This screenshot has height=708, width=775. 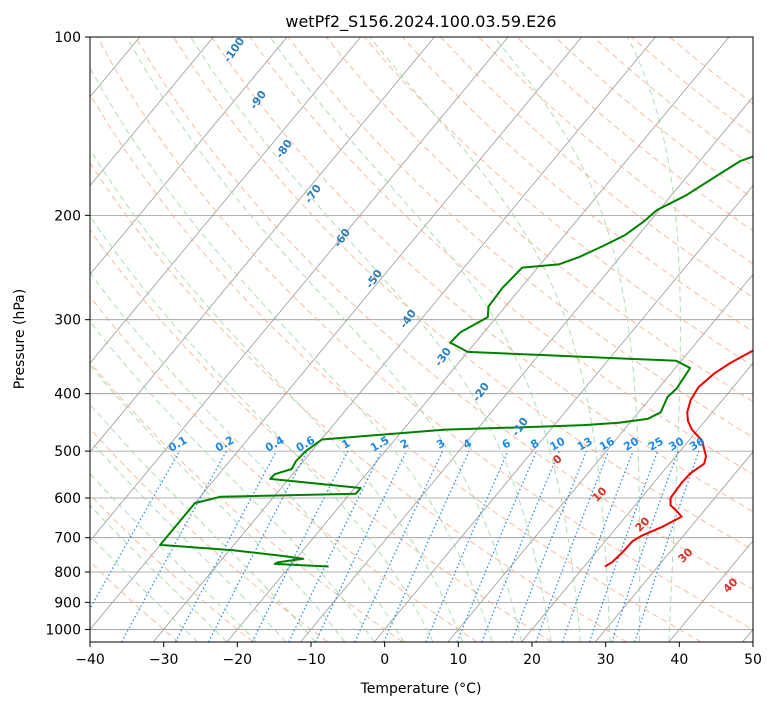 I want to click on dry-adiabat-line, so click(x=134, y=601).